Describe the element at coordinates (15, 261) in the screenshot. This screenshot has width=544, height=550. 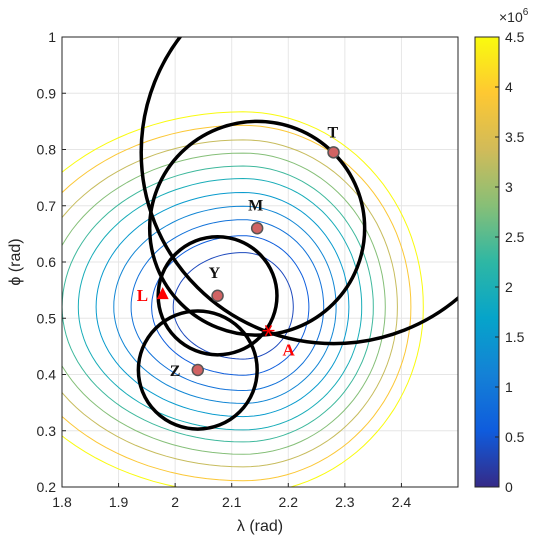
I see `y-axis-label: ϕ (rad)` at that location.